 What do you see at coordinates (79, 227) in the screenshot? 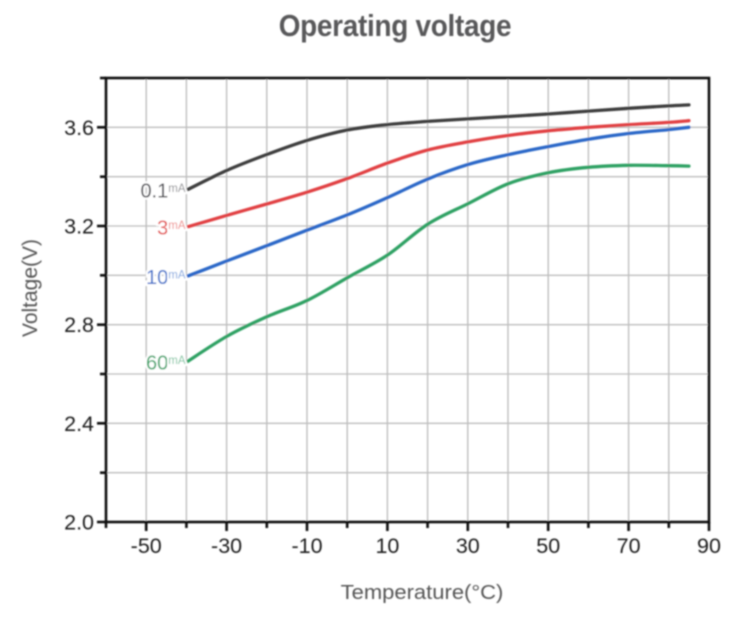
I see `svg-text: 3.2` at bounding box center [79, 227].